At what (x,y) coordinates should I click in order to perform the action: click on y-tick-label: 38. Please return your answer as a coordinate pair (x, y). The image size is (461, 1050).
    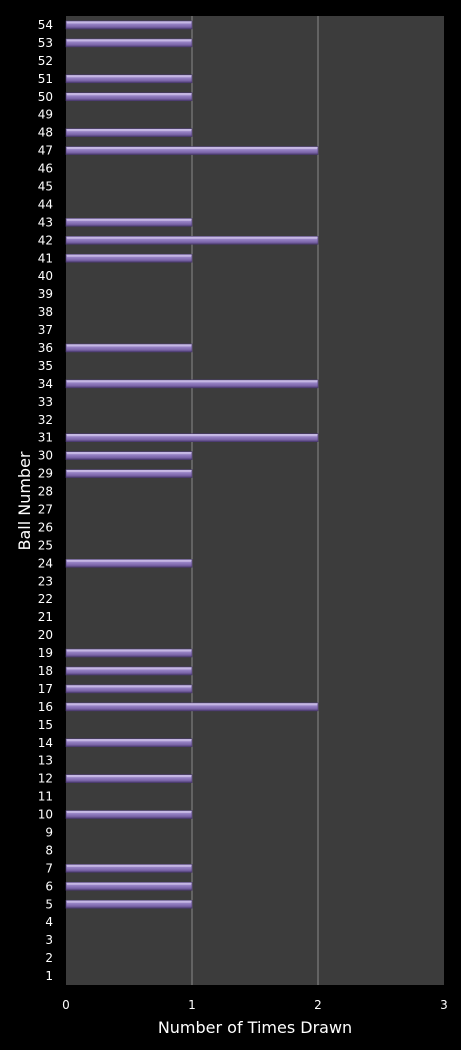
    Looking at the image, I should click on (45, 312).